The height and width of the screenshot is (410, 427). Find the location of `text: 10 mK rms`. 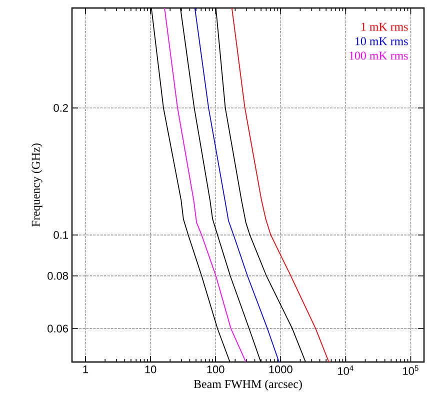

text: 10 mK rms is located at coordinates (382, 41).